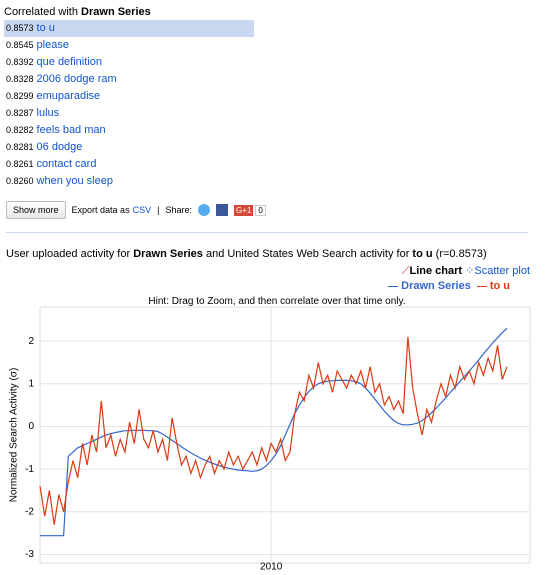  Describe the element at coordinates (20, 62) in the screenshot. I see `result-score: 0.8392` at that location.